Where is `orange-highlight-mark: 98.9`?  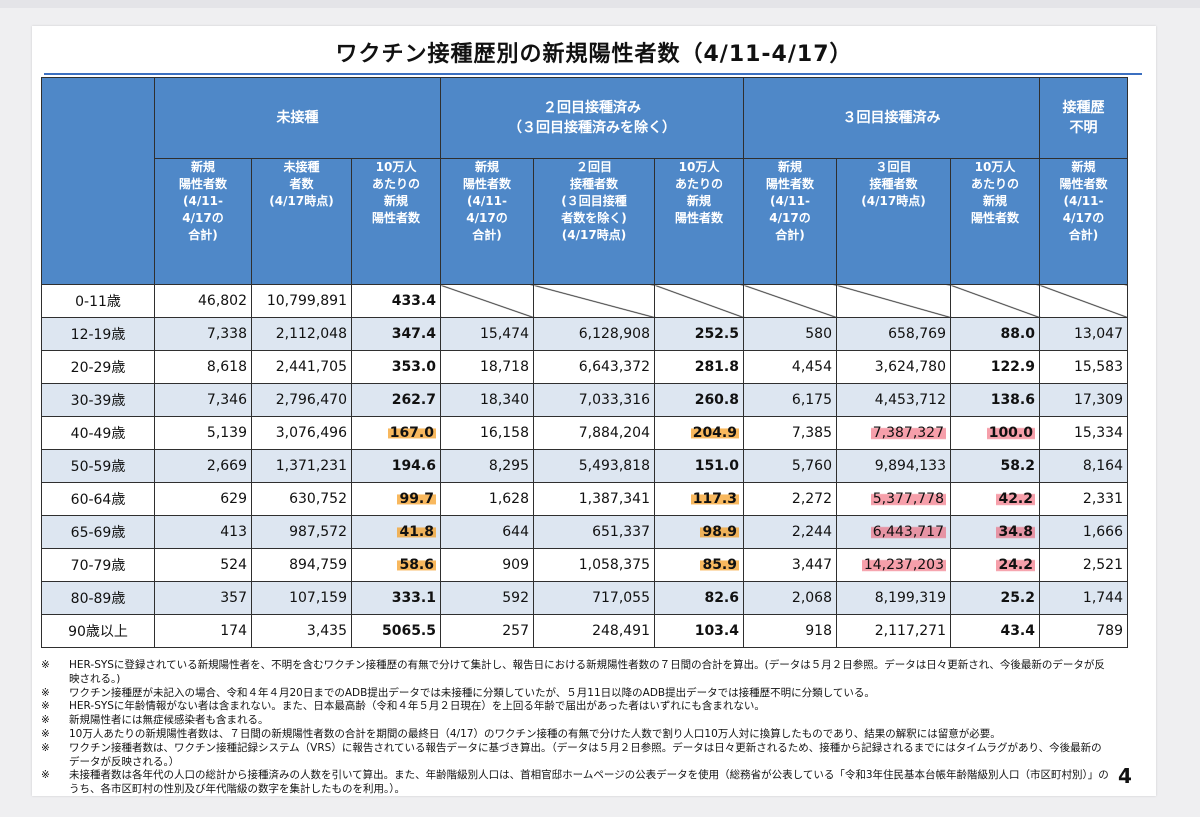 orange-highlight-mark: 98.9 is located at coordinates (719, 532).